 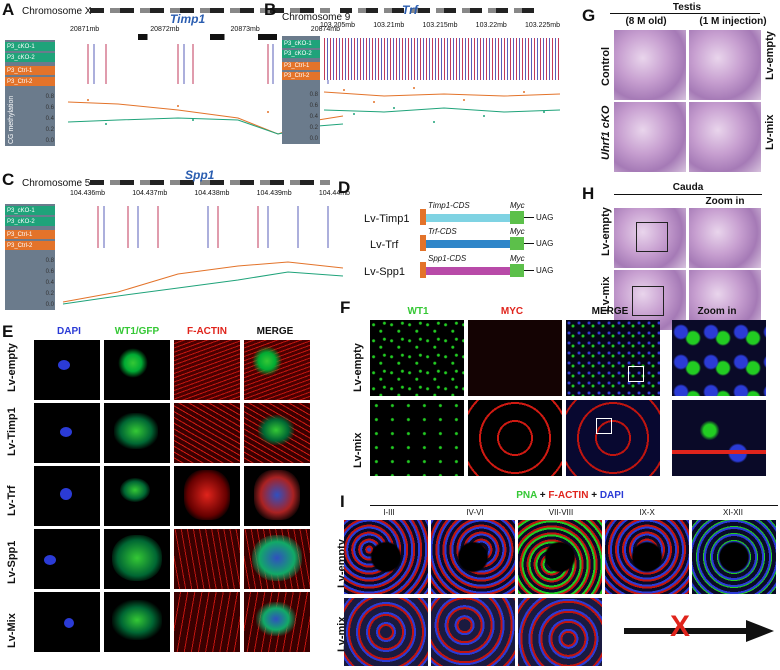 What do you see at coordinates (515, 358) in the screenshot?
I see `myc-image` at bounding box center [515, 358].